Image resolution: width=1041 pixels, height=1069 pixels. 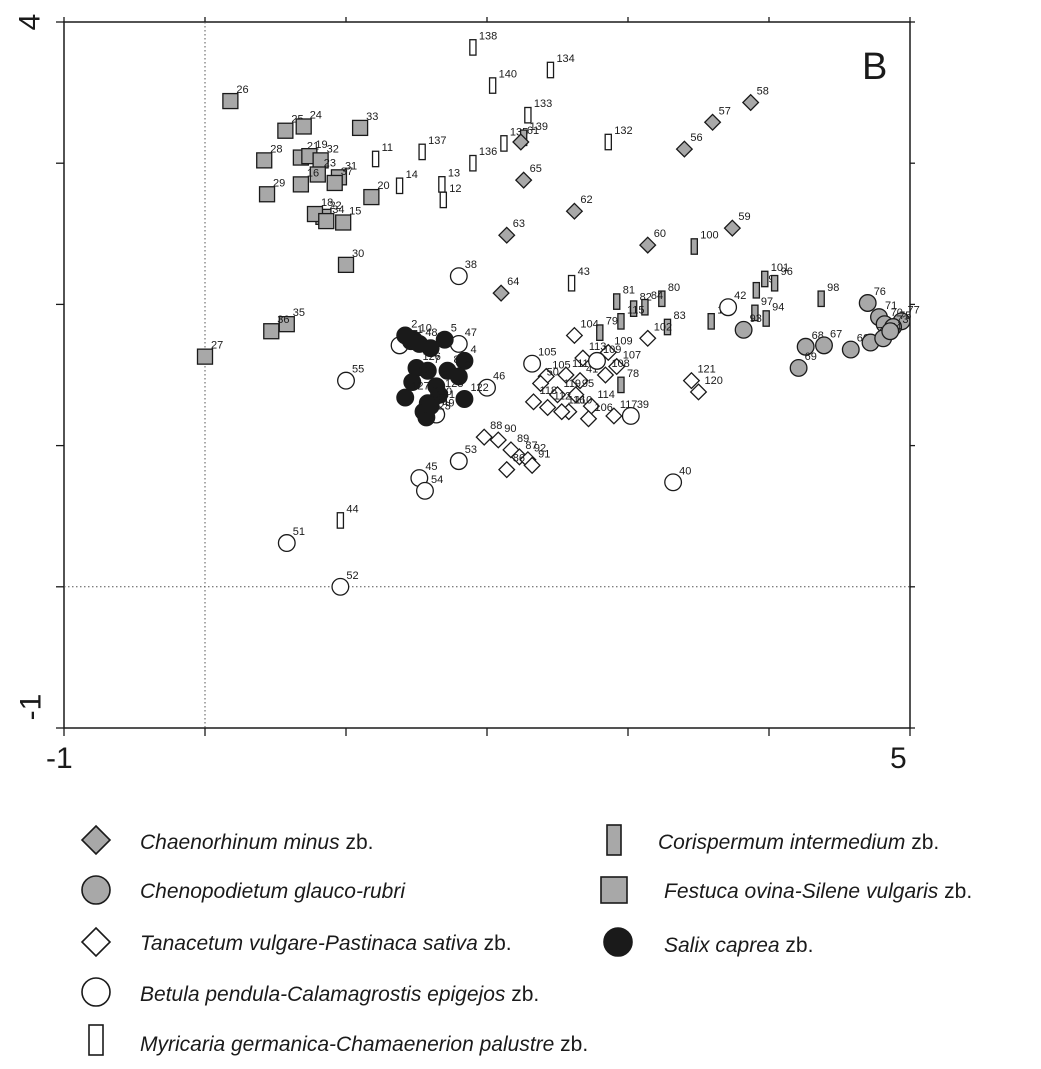 I want to click on point-label: 116, so click(x=577, y=401).